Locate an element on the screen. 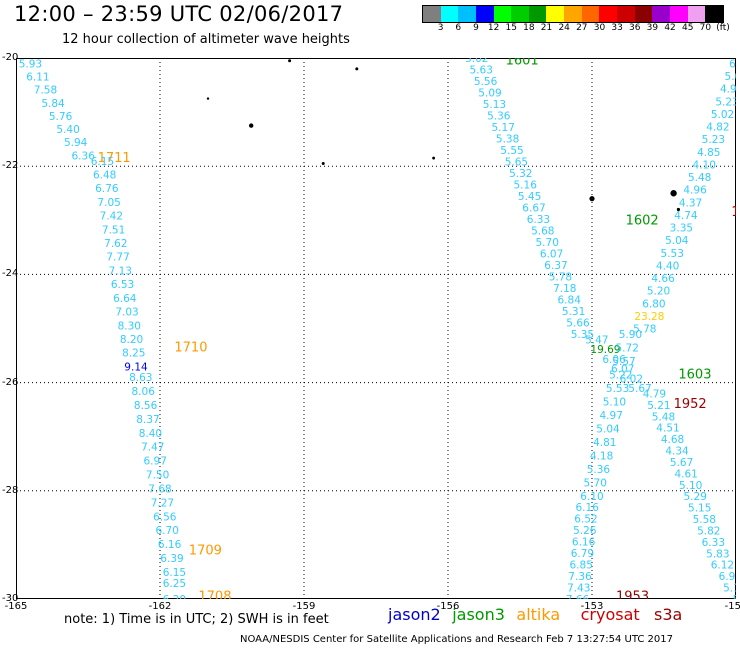 Image resolution: width=740 pixels, height=650 pixels. swh-value: 5 is located at coordinates (734, 596).